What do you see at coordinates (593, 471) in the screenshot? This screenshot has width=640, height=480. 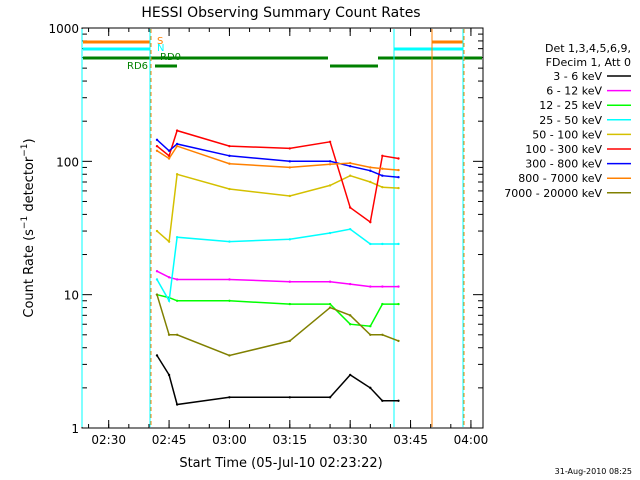 I see `render-timestamp: 31-Aug-2010 08:25` at bounding box center [593, 471].